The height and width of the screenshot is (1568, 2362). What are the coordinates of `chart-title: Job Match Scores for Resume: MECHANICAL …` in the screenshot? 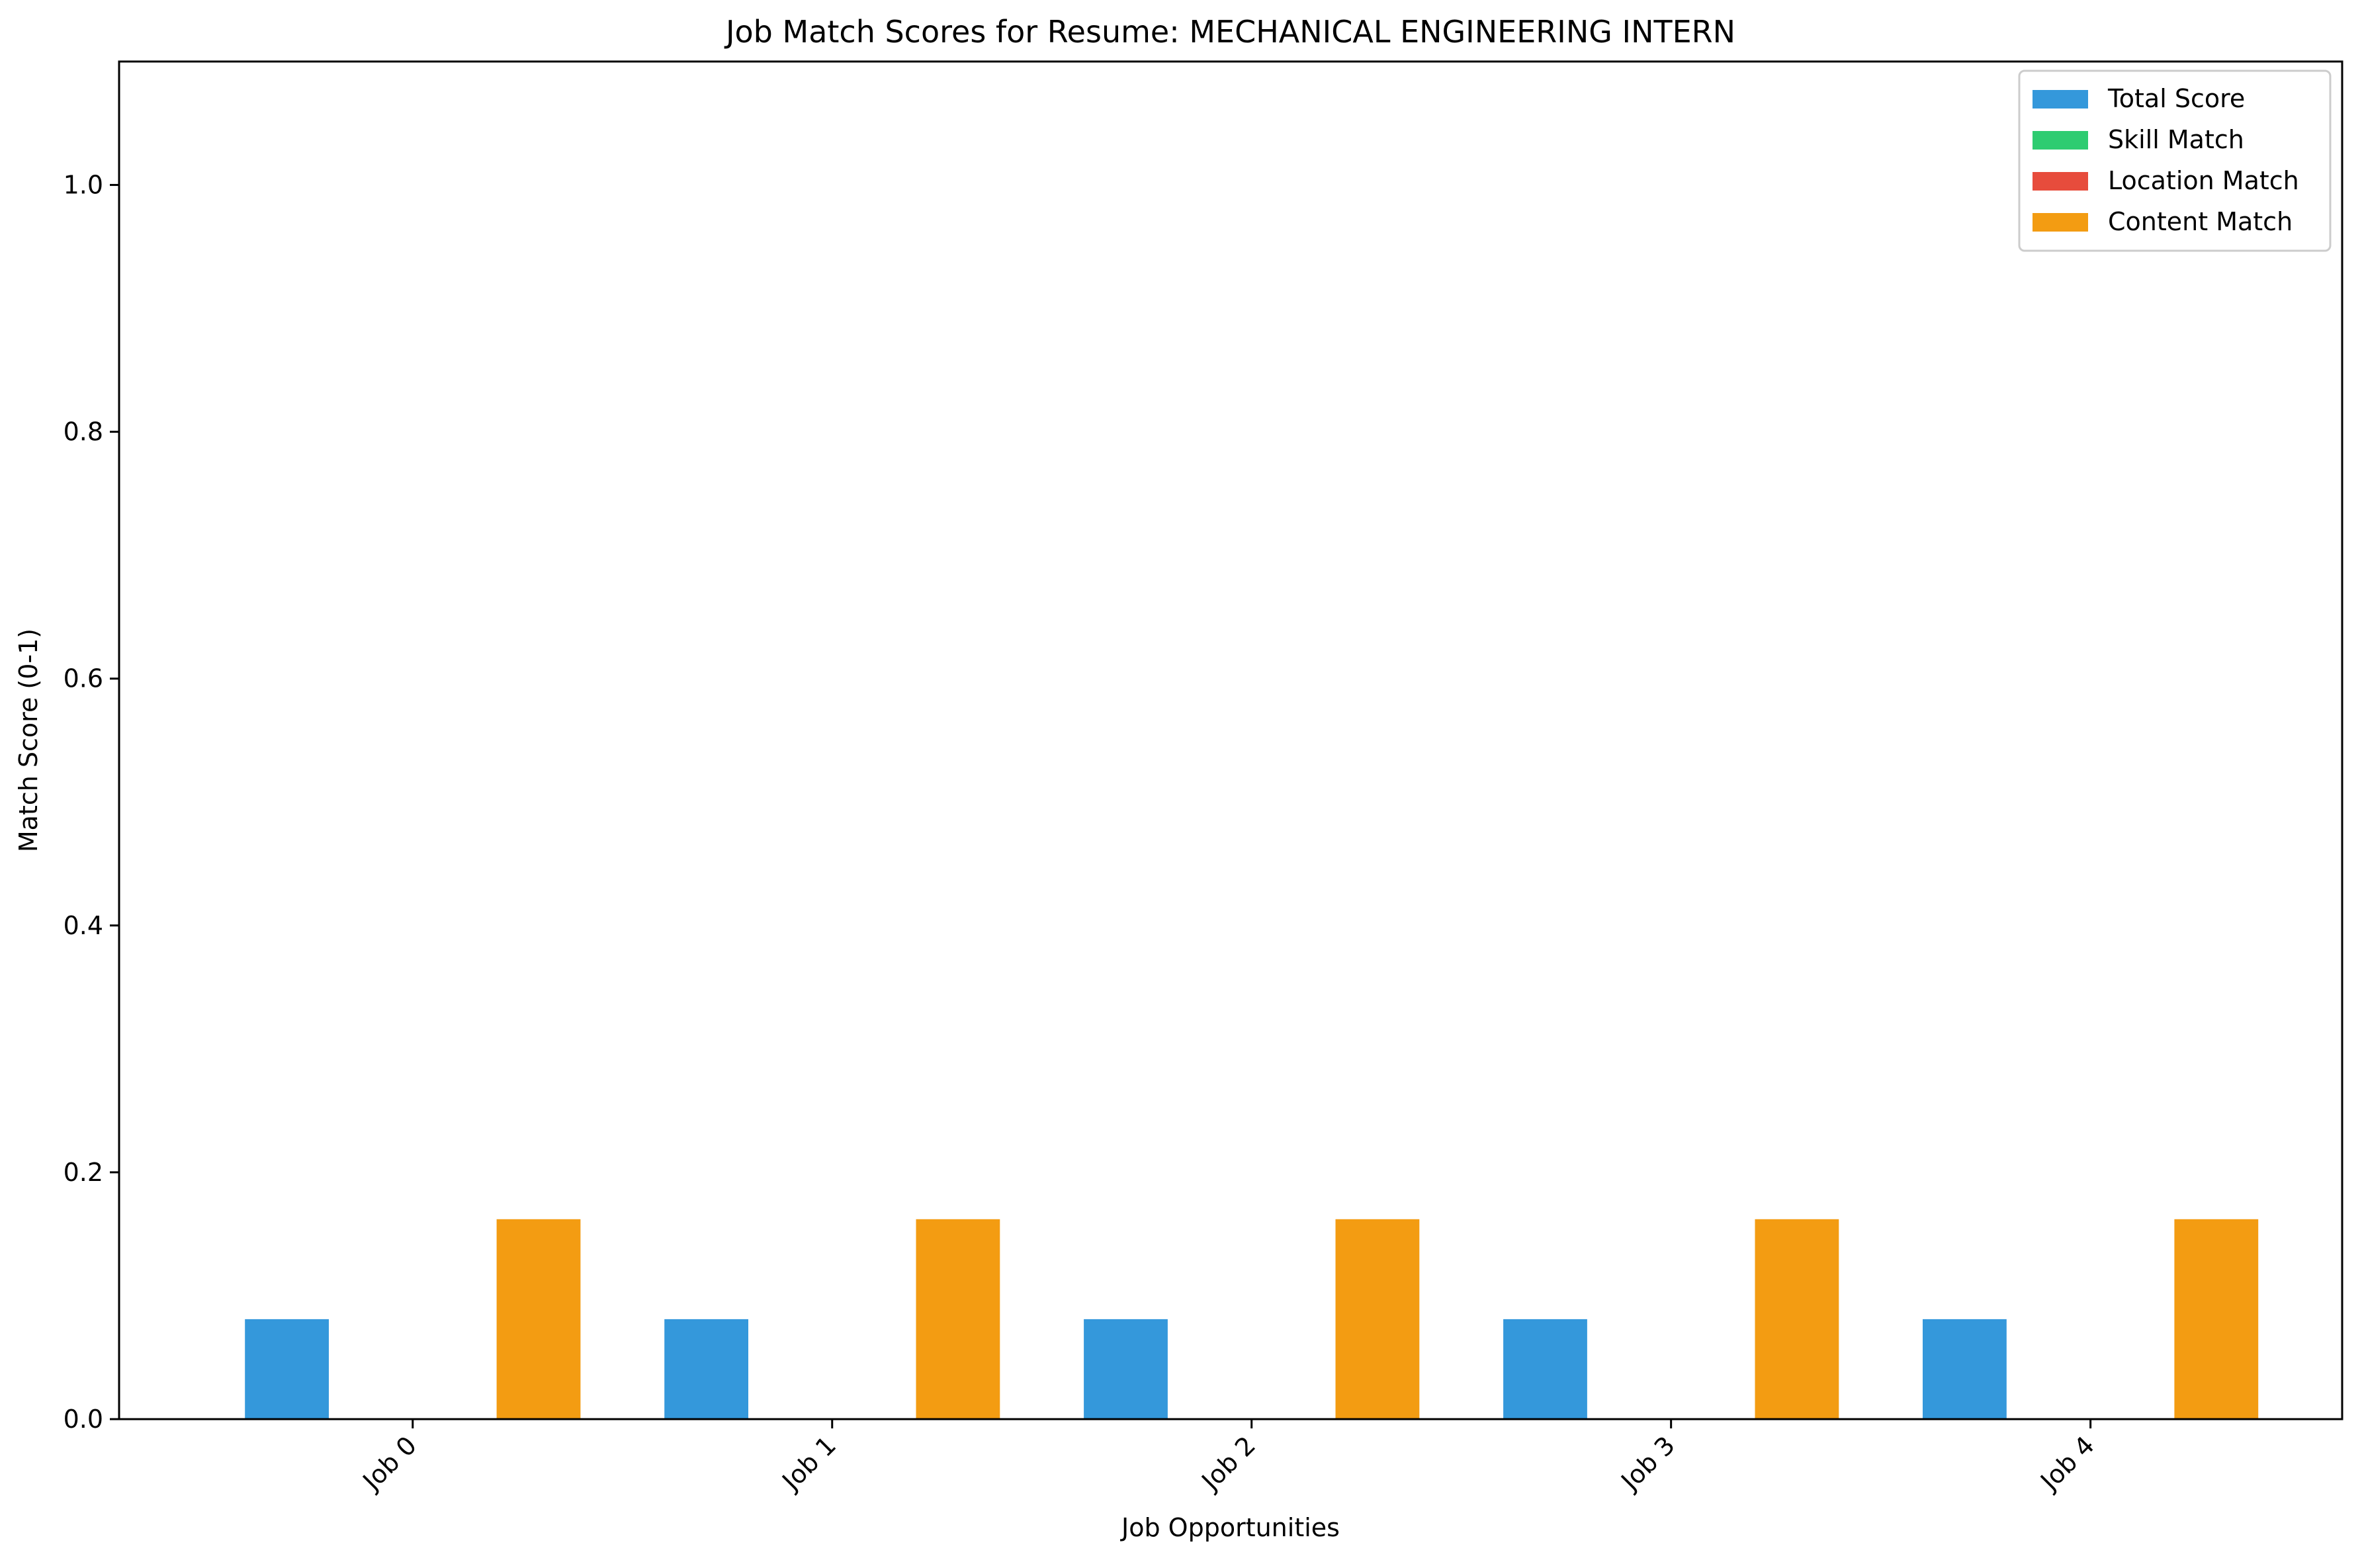 It's located at (1229, 32).